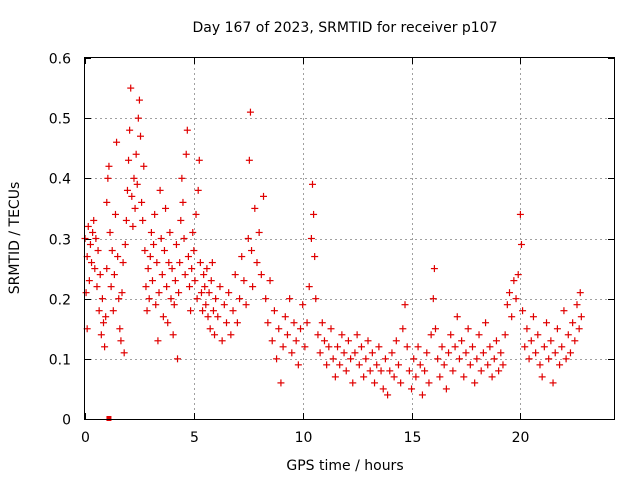  I want to click on y-tick-label: 0, so click(66, 421).